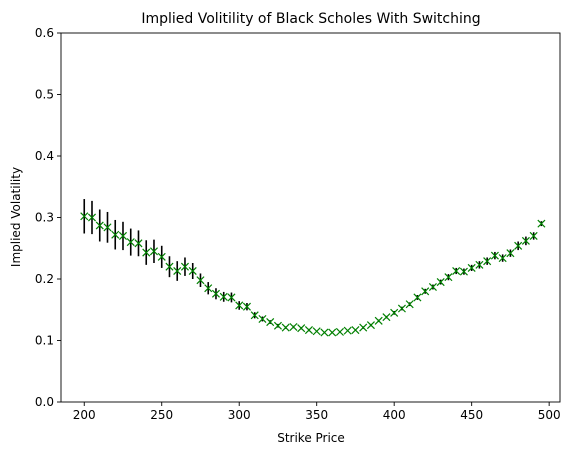 This screenshot has width=567, height=455. I want to click on y-tick-label: 0.4, so click(44, 156).